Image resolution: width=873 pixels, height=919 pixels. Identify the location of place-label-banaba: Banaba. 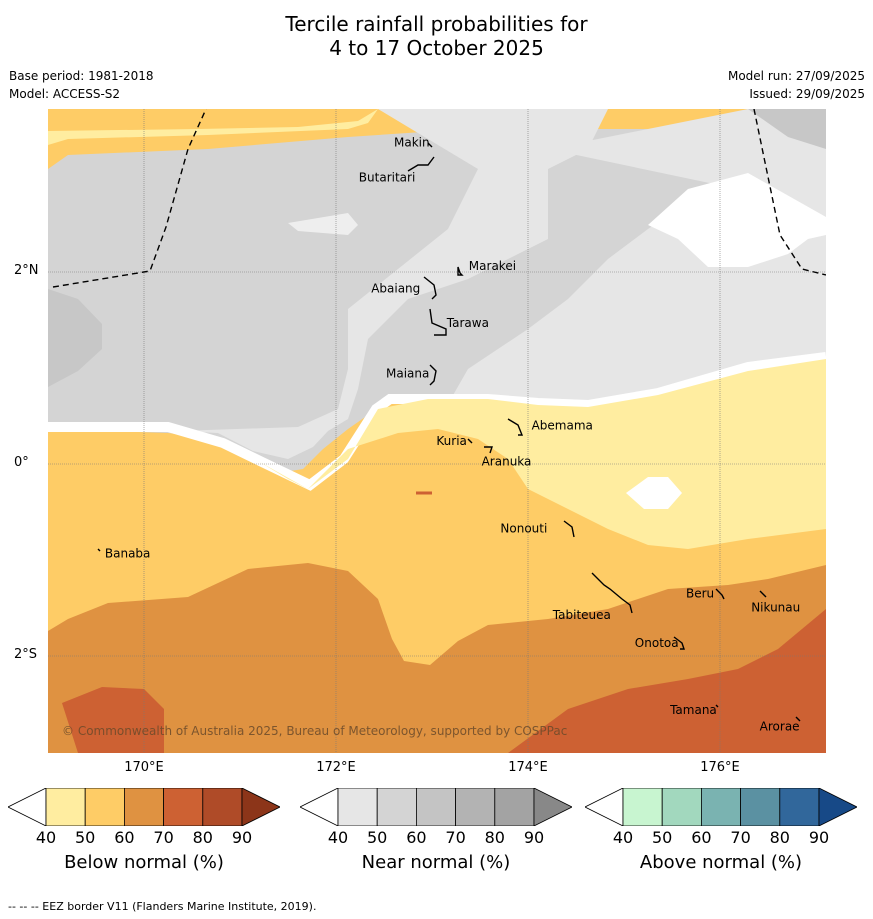
(128, 554).